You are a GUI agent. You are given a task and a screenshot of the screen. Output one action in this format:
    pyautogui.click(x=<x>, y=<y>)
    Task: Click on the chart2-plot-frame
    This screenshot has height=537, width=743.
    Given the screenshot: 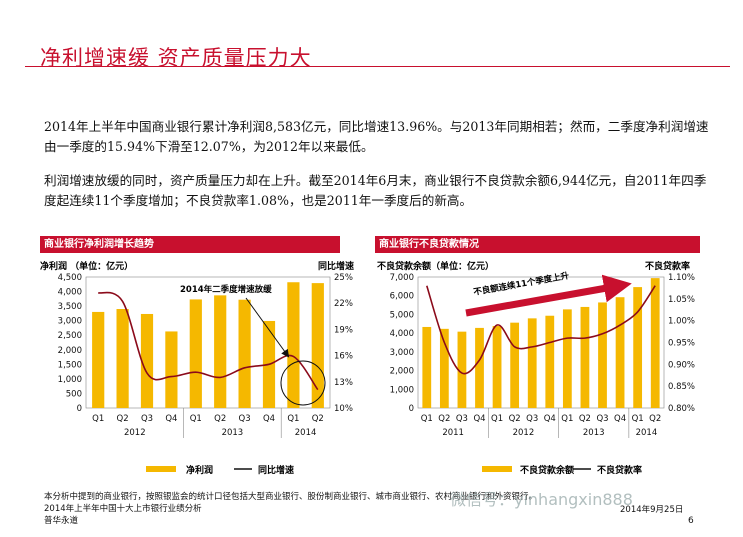 What is the action you would take?
    pyautogui.click(x=541, y=342)
    